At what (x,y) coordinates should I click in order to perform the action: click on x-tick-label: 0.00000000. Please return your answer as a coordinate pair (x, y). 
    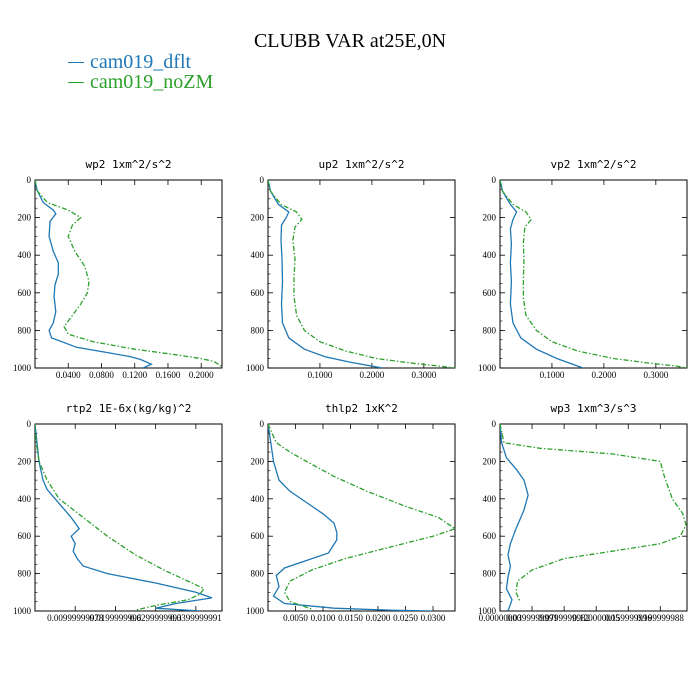
    Looking at the image, I should click on (500, 618).